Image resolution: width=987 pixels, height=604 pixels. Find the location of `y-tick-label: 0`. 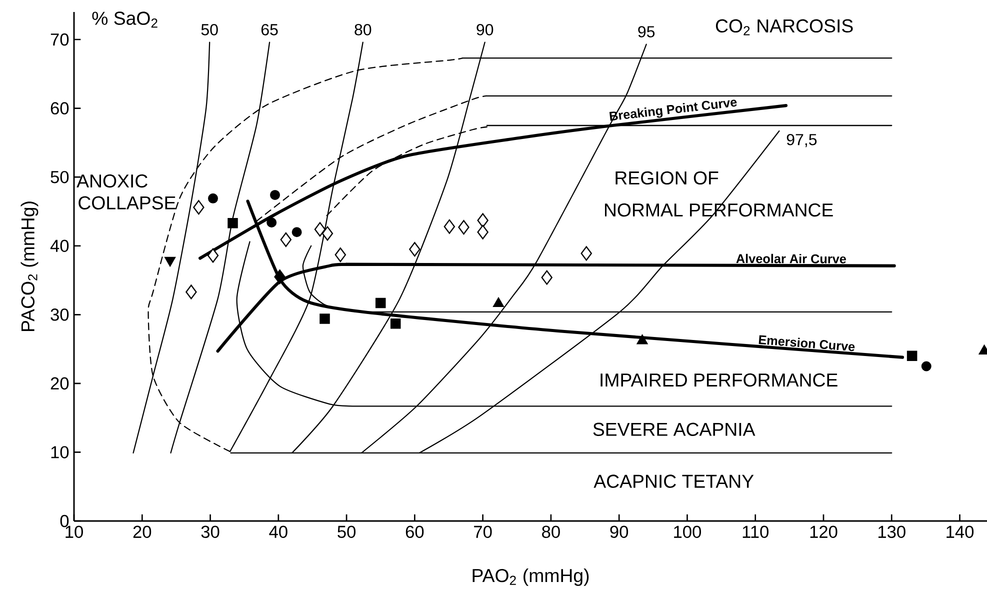

y-tick-label: 0 is located at coordinates (64, 521).